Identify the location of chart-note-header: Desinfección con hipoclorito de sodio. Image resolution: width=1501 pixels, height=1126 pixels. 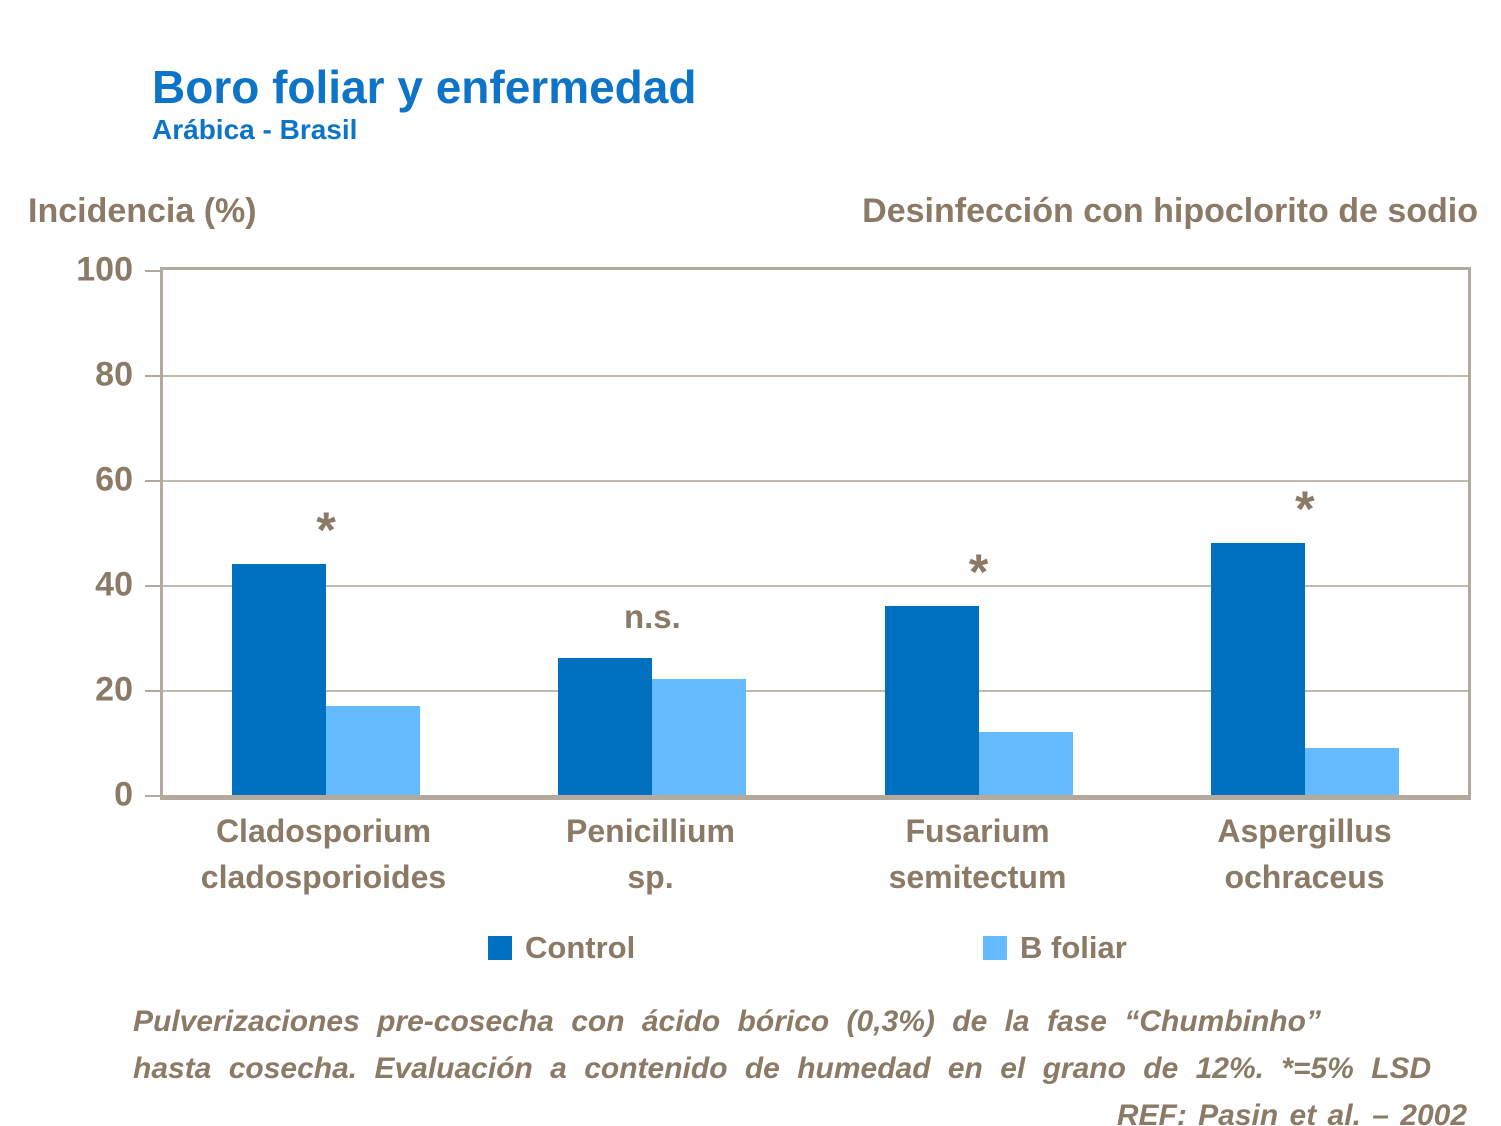
(1170, 211).